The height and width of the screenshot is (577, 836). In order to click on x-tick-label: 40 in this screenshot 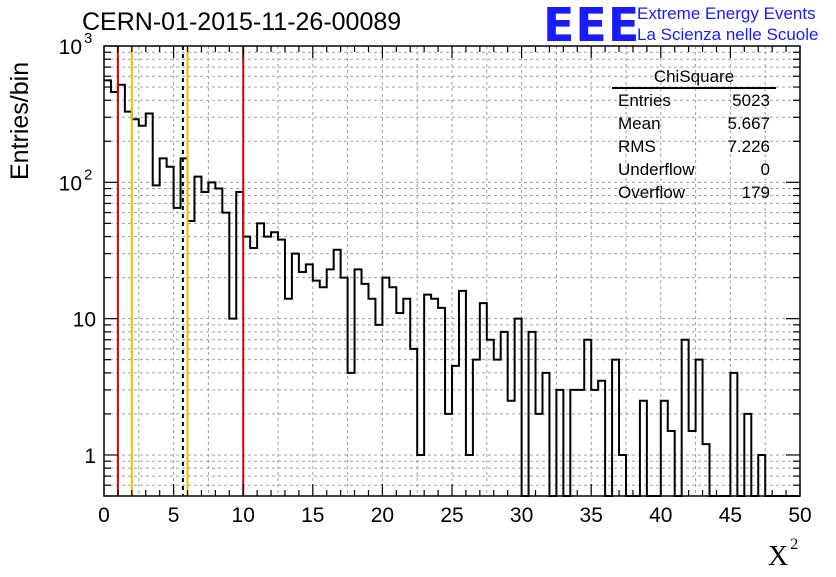, I will do `click(660, 515)`.